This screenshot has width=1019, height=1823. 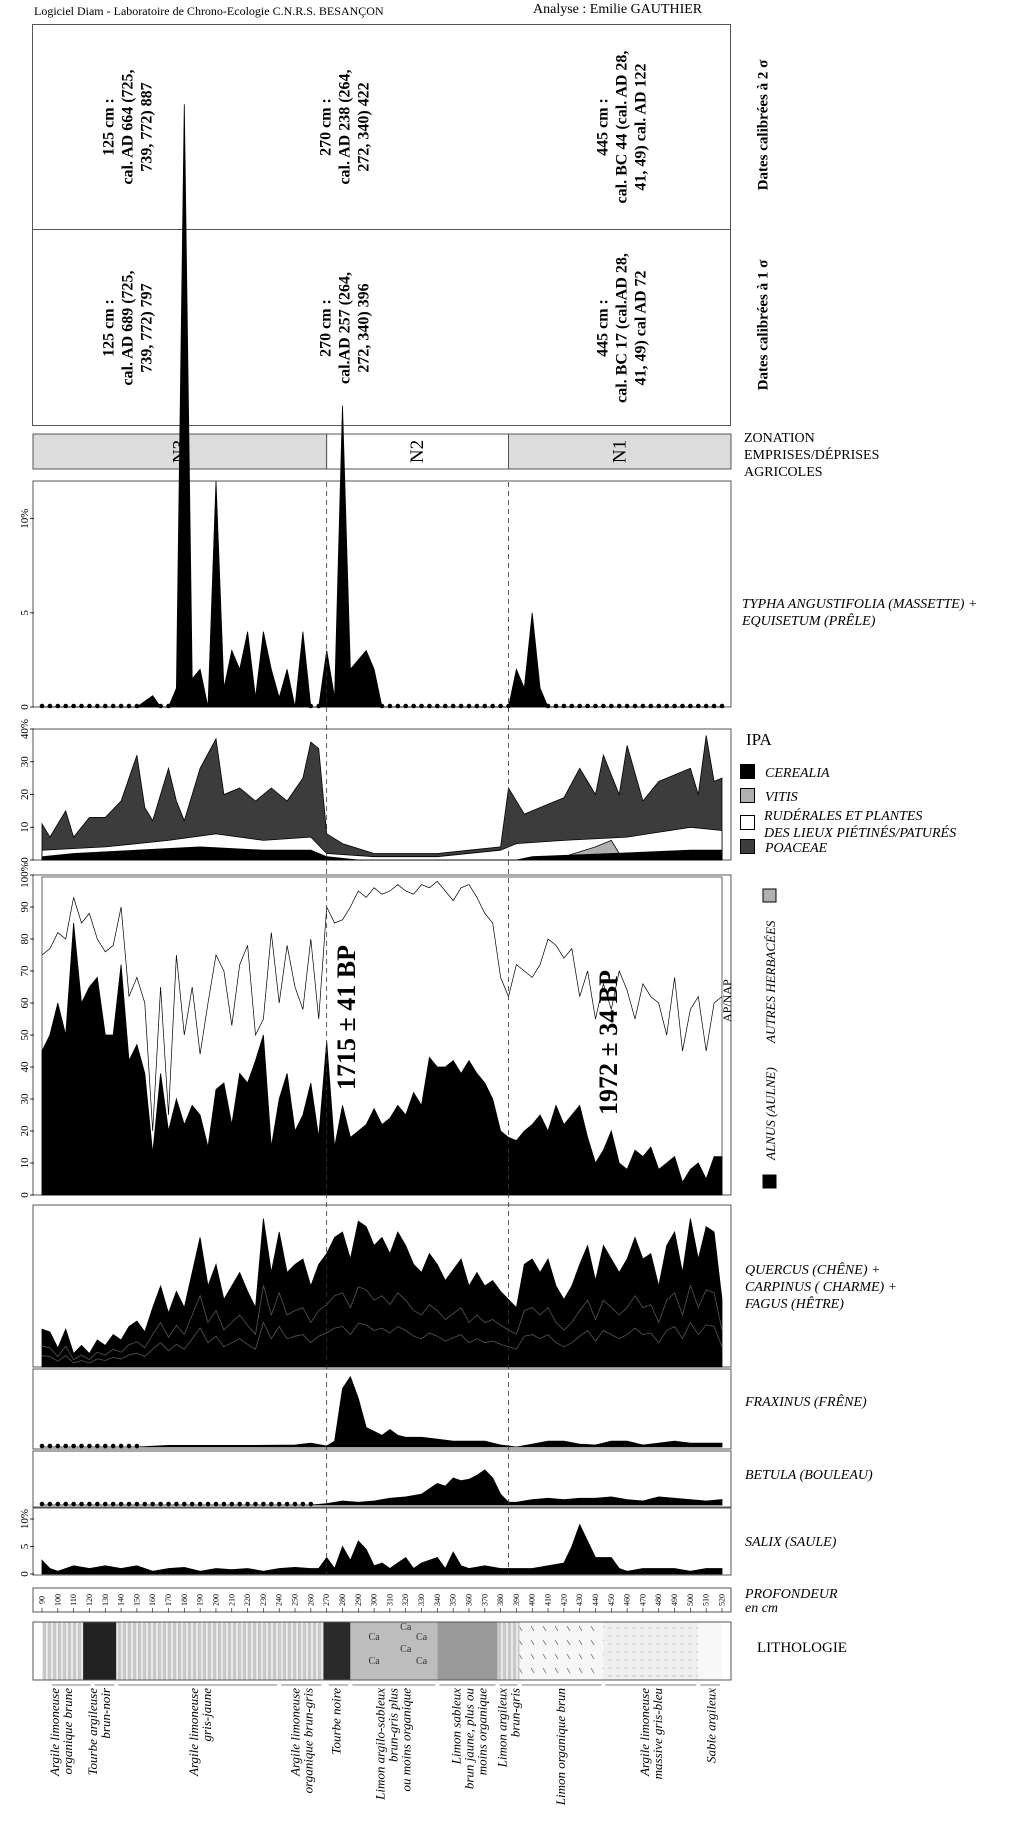 I want to click on lith-unit-label-line: brun-noir, so click(x=105, y=1713).